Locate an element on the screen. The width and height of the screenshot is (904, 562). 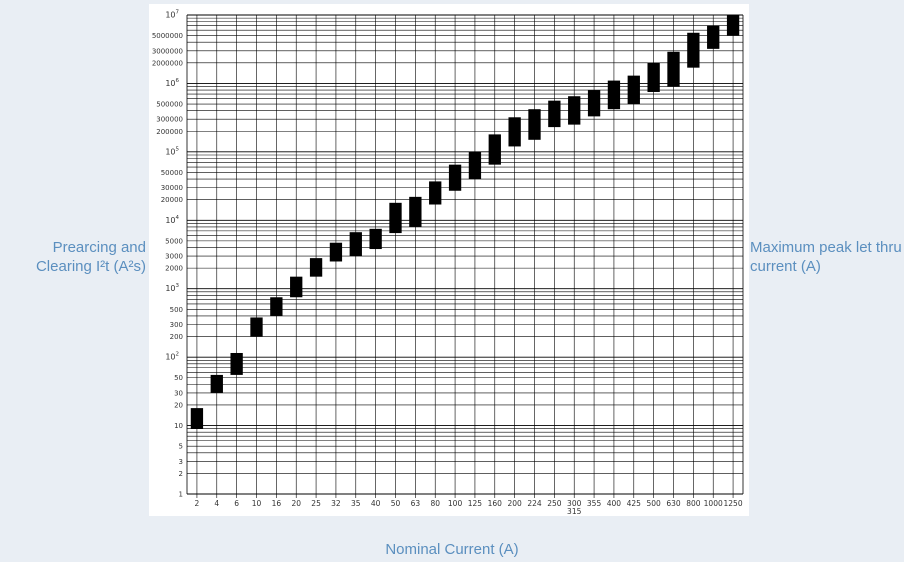
x-axis-title: Nominal Current (A) is located at coordinates (452, 549).